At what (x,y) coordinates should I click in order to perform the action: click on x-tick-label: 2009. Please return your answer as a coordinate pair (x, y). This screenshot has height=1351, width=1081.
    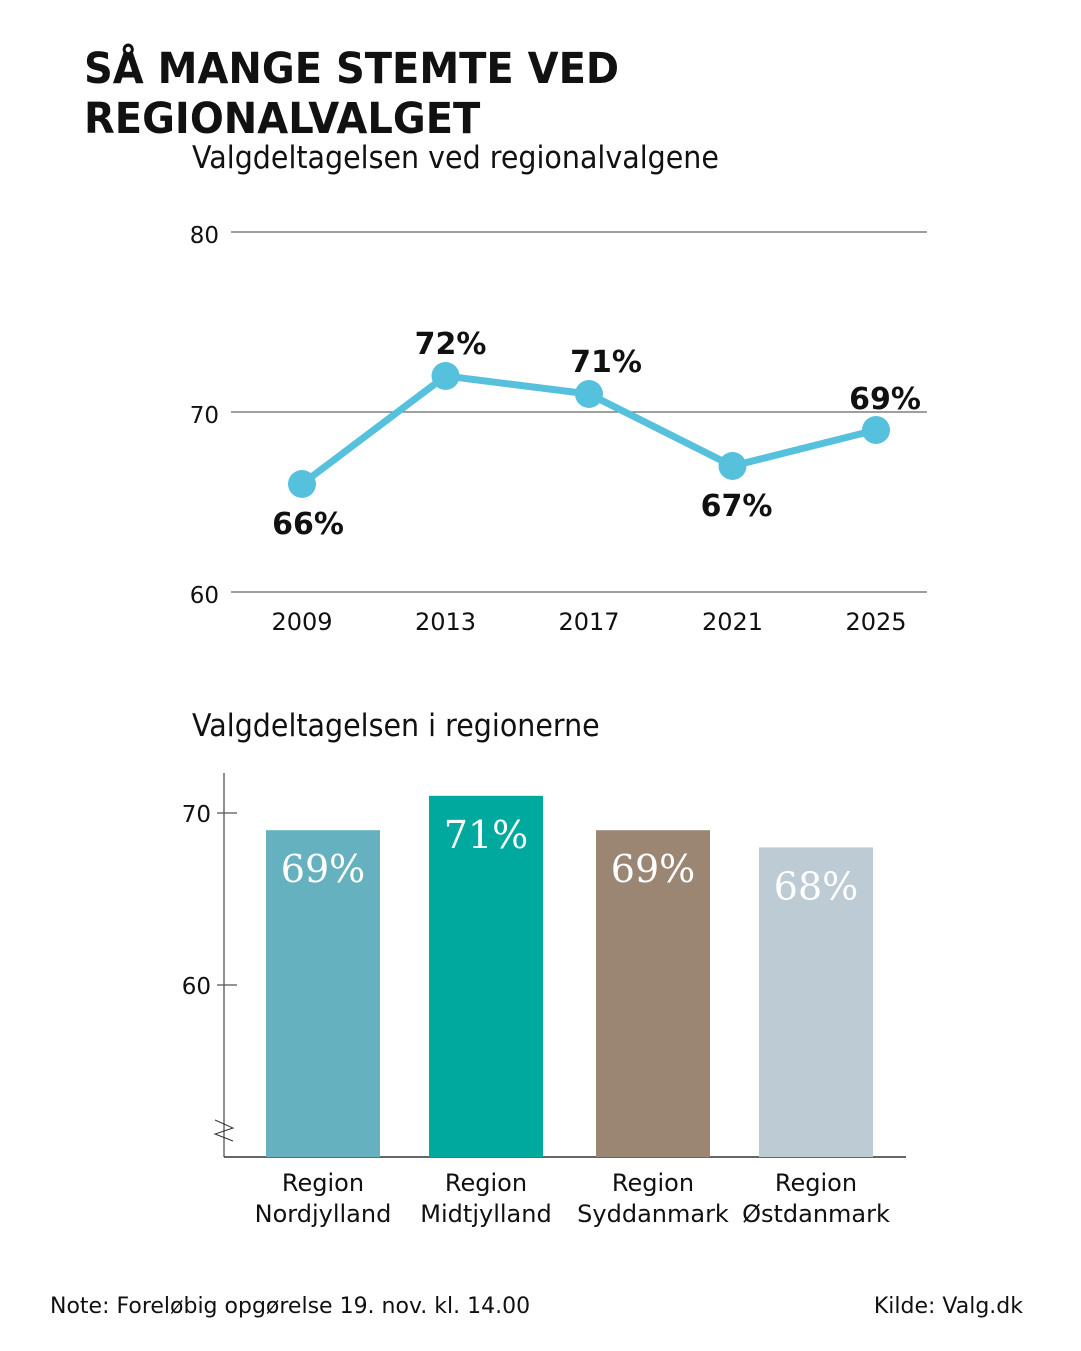
    Looking at the image, I should click on (301, 622).